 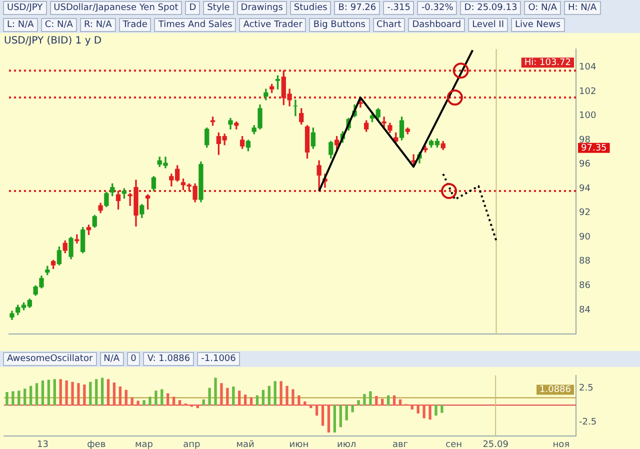 What do you see at coordinates (582, 8) in the screenshot?
I see `text: H: N/A` at bounding box center [582, 8].